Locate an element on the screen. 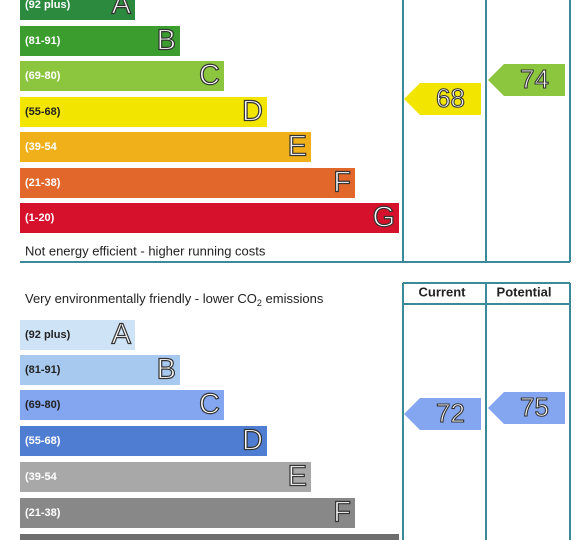 Image resolution: width=583 pixels, height=540 pixels. rating-value: 74 is located at coordinates (534, 79).